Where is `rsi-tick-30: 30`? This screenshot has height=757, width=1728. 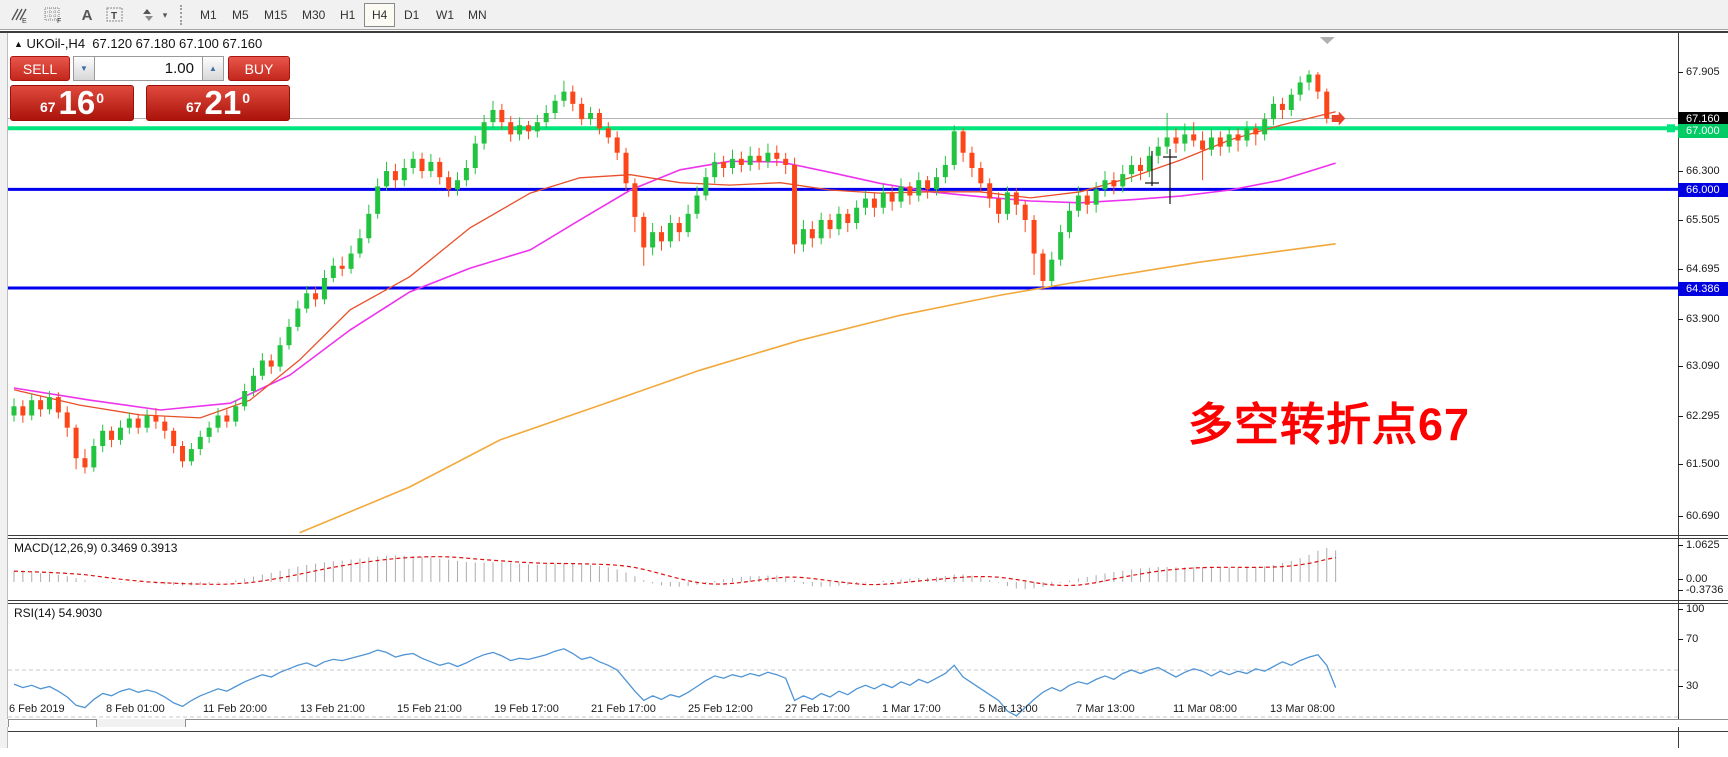
rsi-tick-30: 30 is located at coordinates (1688, 686).